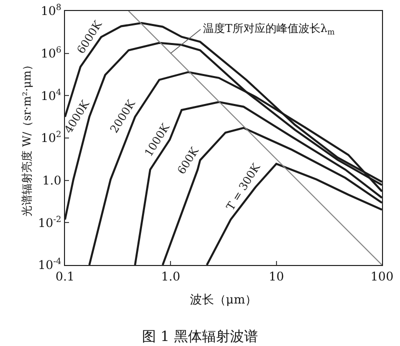 This screenshot has width=400, height=346. Describe the element at coordinates (27, 138) in the screenshot. I see `y-axis-title: 光谱辐射亮度 W/（sr·m²·μm）` at that location.